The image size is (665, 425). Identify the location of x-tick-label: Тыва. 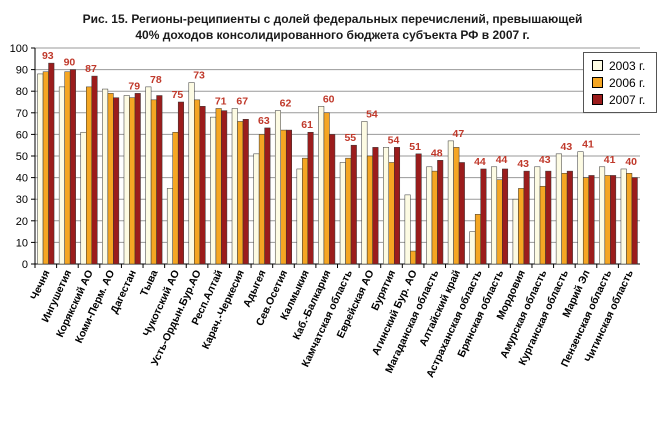
(149, 283).